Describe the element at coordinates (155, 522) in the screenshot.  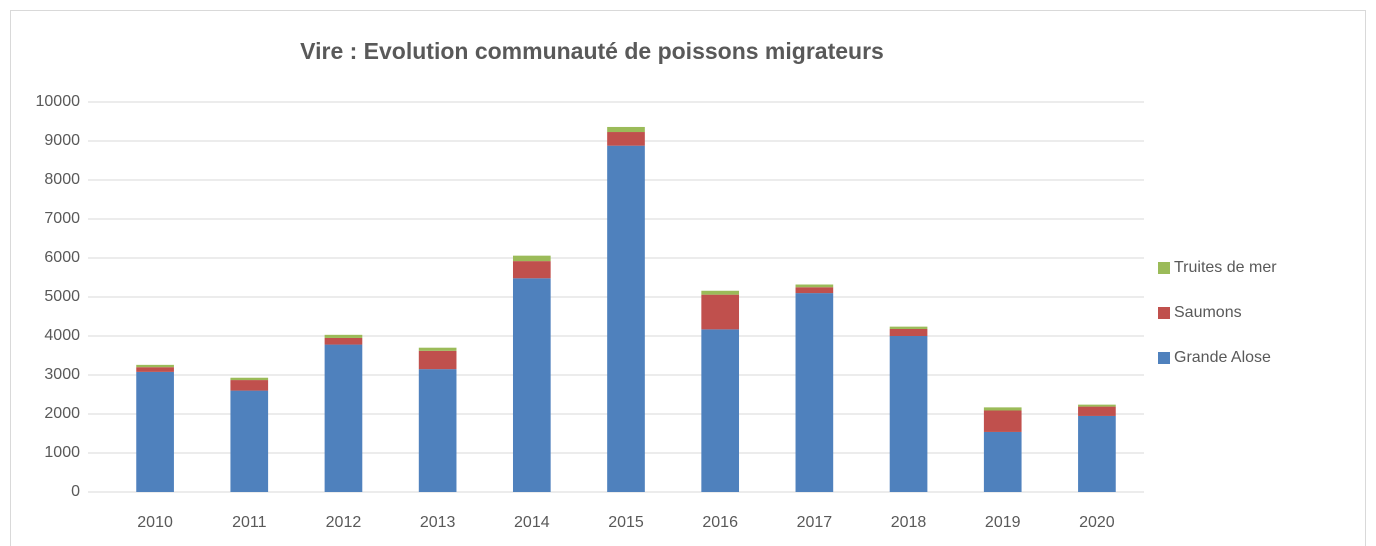
I see `x-tick-label: 2010` at that location.